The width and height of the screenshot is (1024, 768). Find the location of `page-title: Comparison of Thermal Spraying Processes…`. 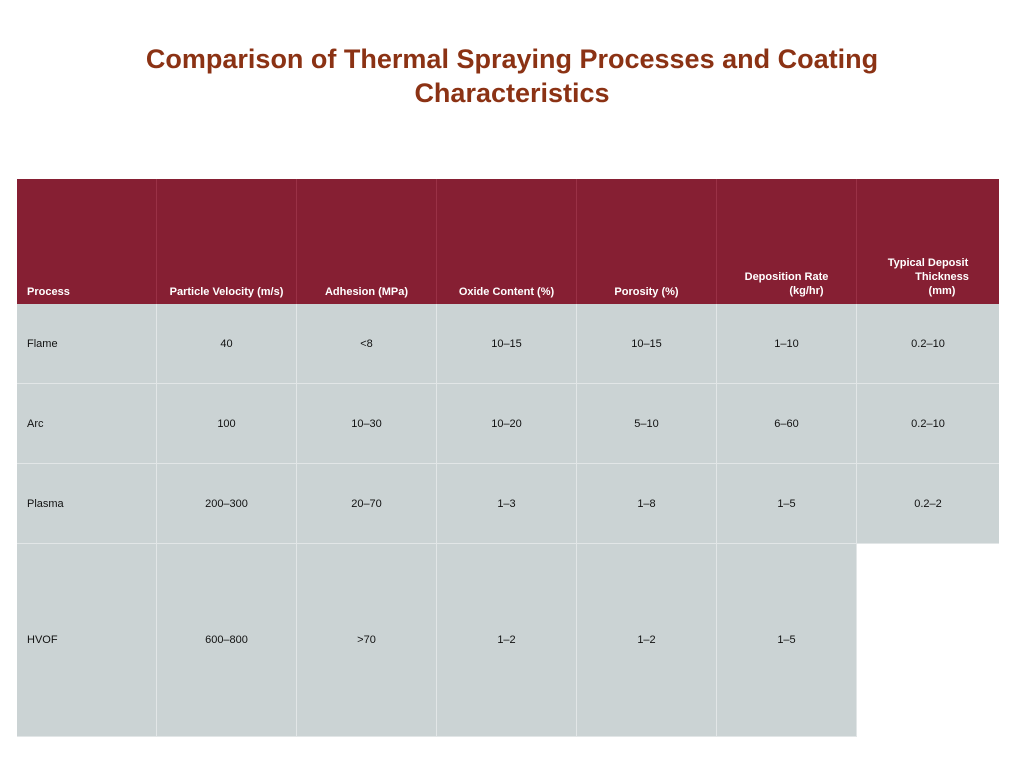

page-title: Comparison of Thermal Spraying Processes… is located at coordinates (512, 76).